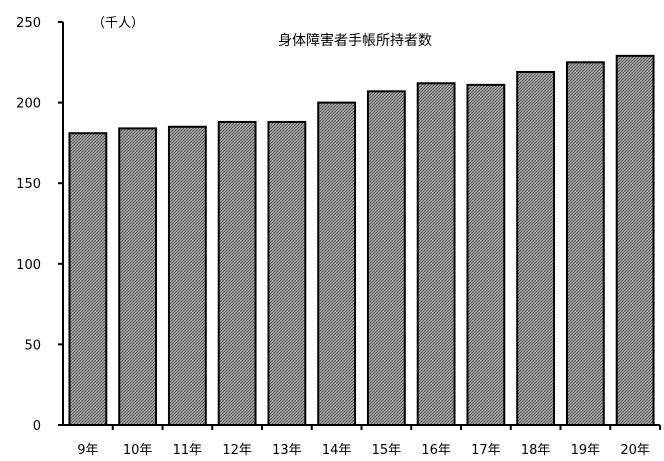  What do you see at coordinates (28, 23) in the screenshot?
I see `y-tick-label: 250` at bounding box center [28, 23].